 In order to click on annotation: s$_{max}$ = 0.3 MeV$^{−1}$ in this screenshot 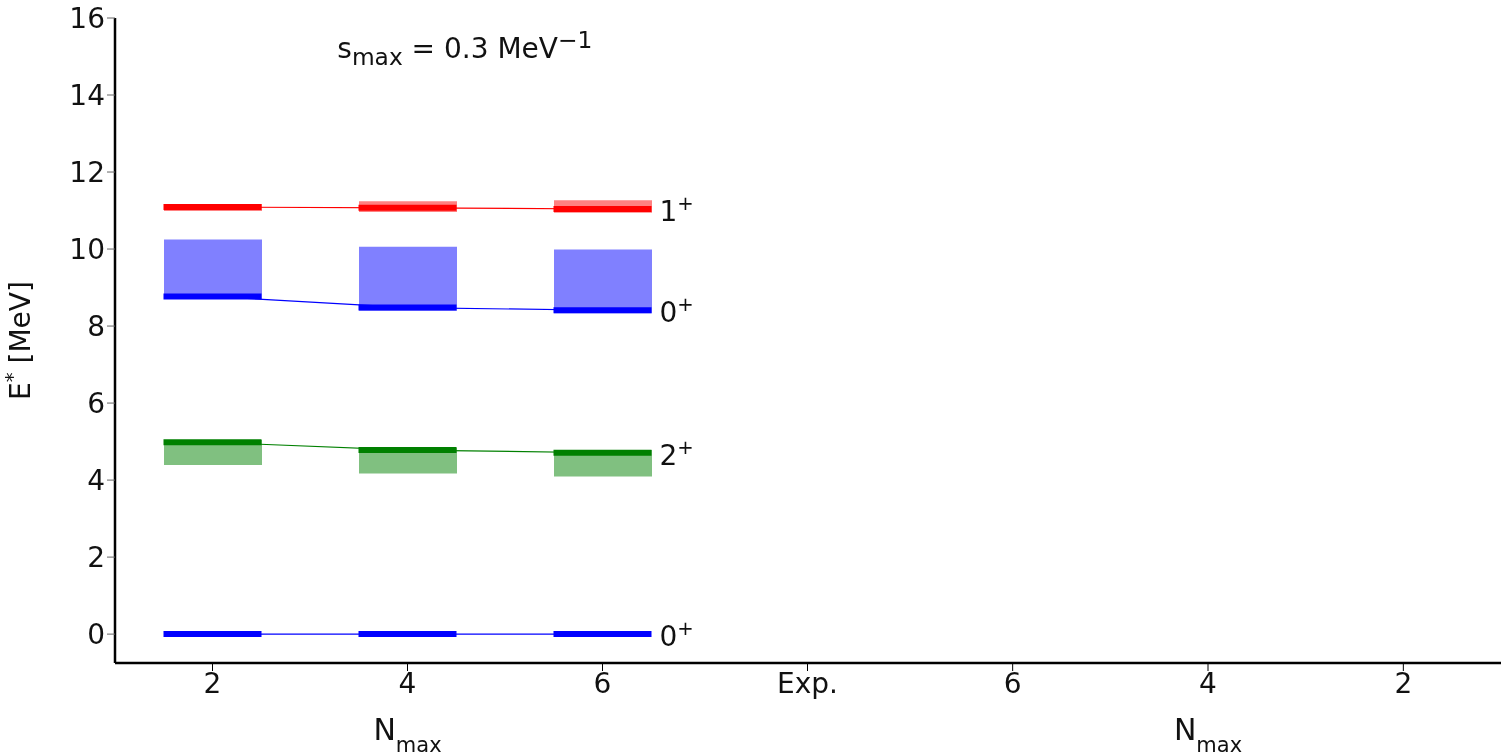, I will do `click(465, 48)`.